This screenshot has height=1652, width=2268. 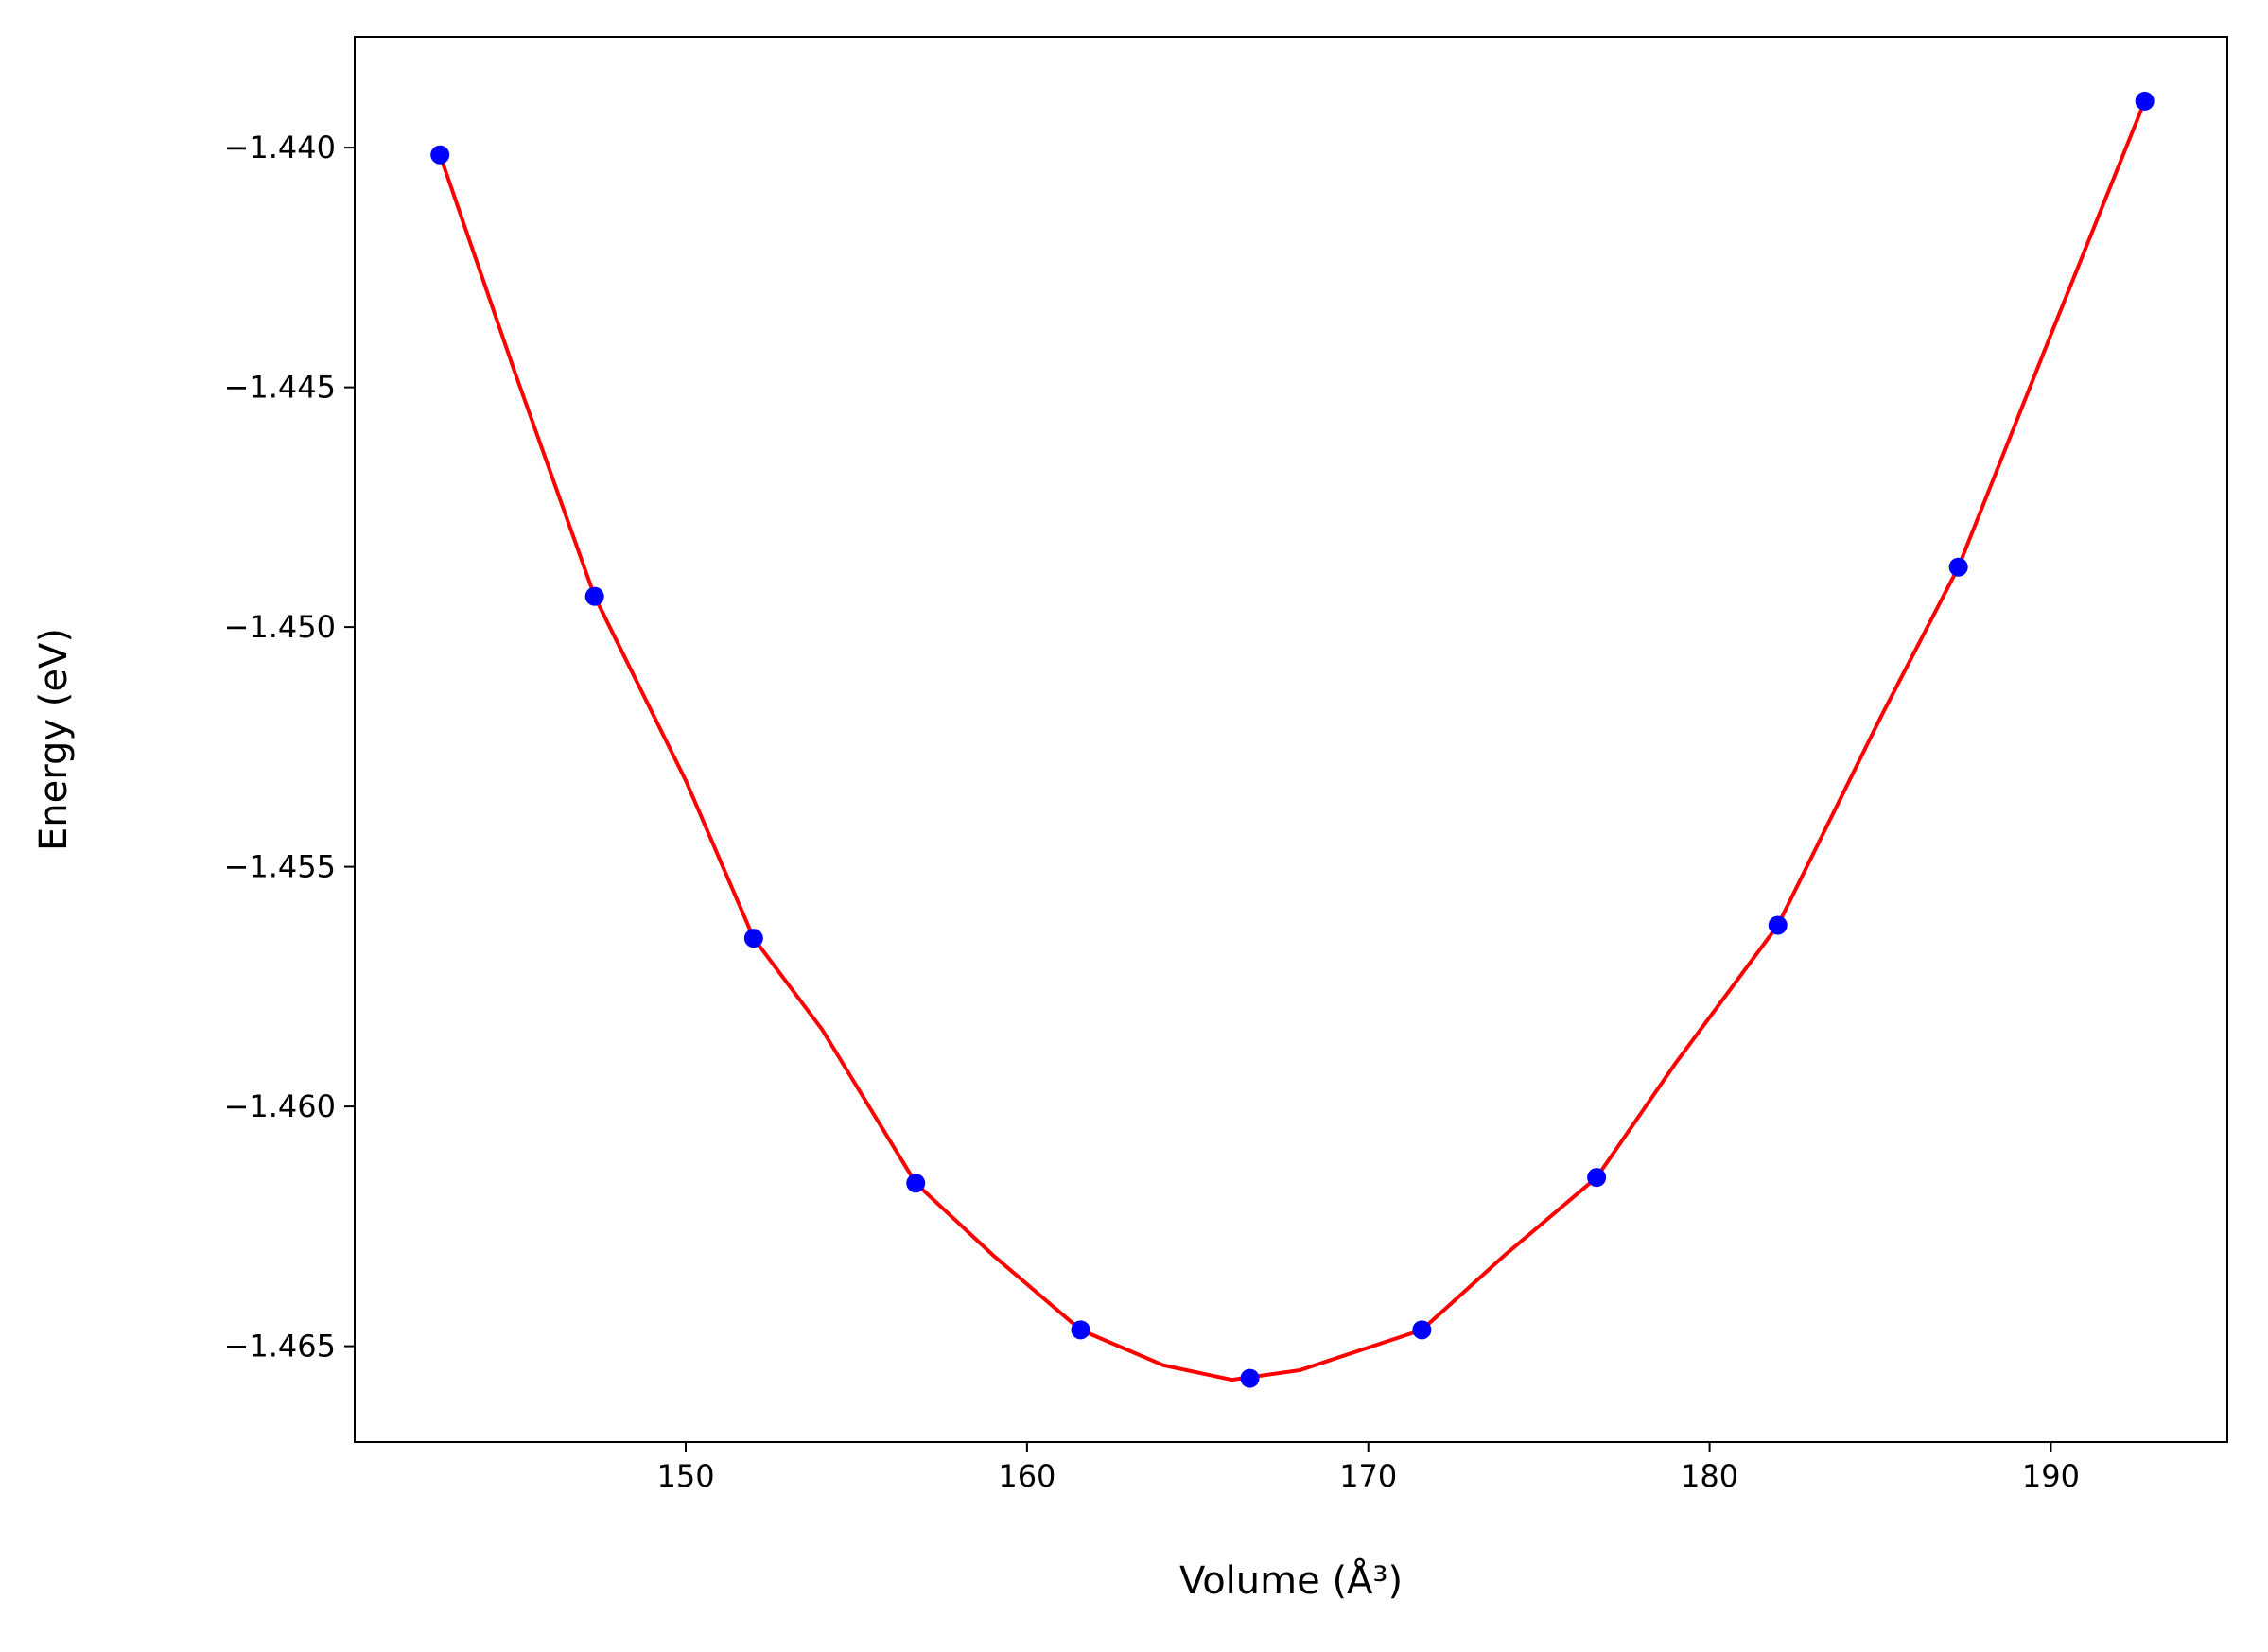 What do you see at coordinates (1291, 1580) in the screenshot?
I see `x-axis-label: Volume (Å³)` at bounding box center [1291, 1580].